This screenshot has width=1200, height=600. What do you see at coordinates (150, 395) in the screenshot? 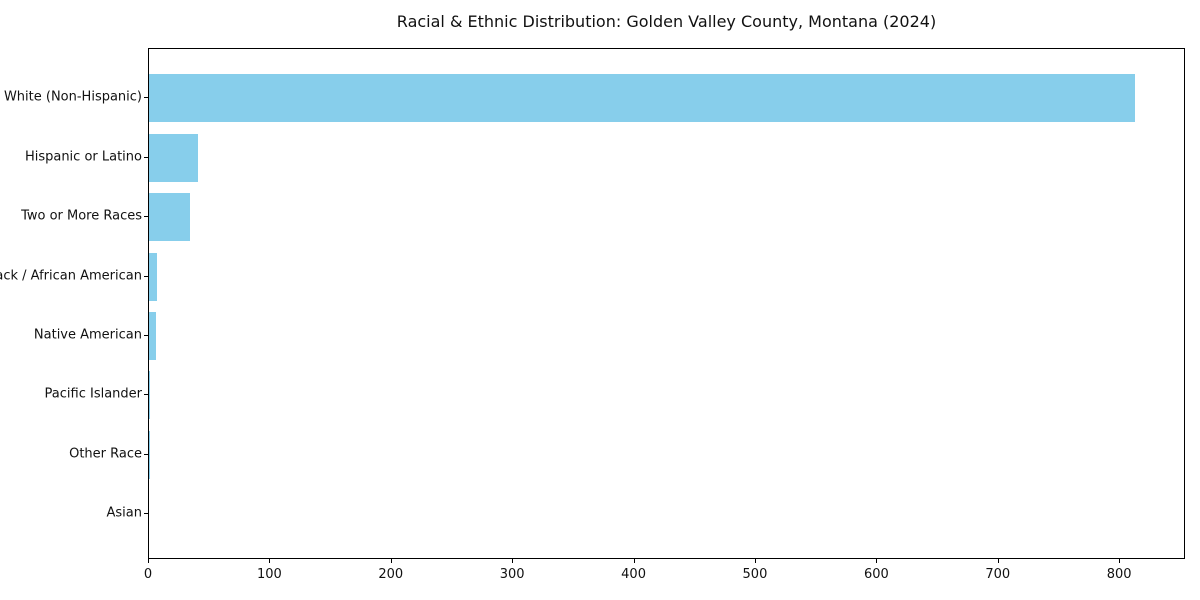
I see `bar-pacific-islander` at bounding box center [150, 395].